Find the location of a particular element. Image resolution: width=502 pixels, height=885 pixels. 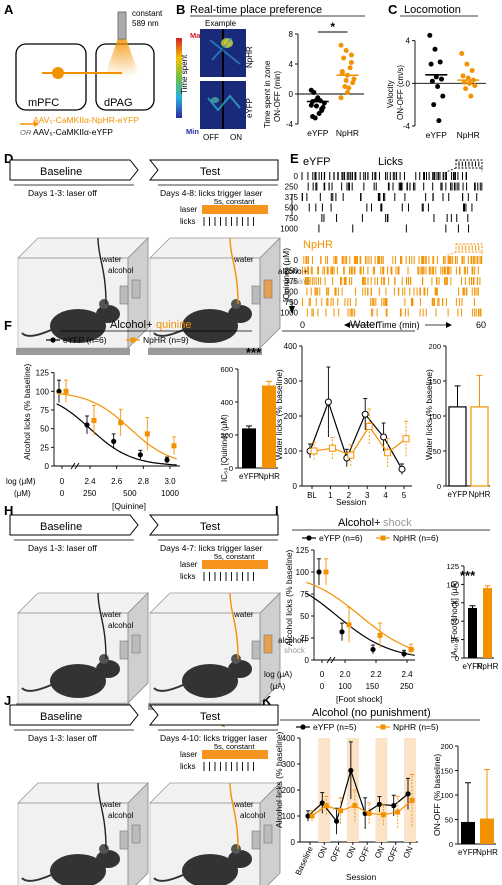

b-y-tick-label: 8 is located at coordinates (291, 34).